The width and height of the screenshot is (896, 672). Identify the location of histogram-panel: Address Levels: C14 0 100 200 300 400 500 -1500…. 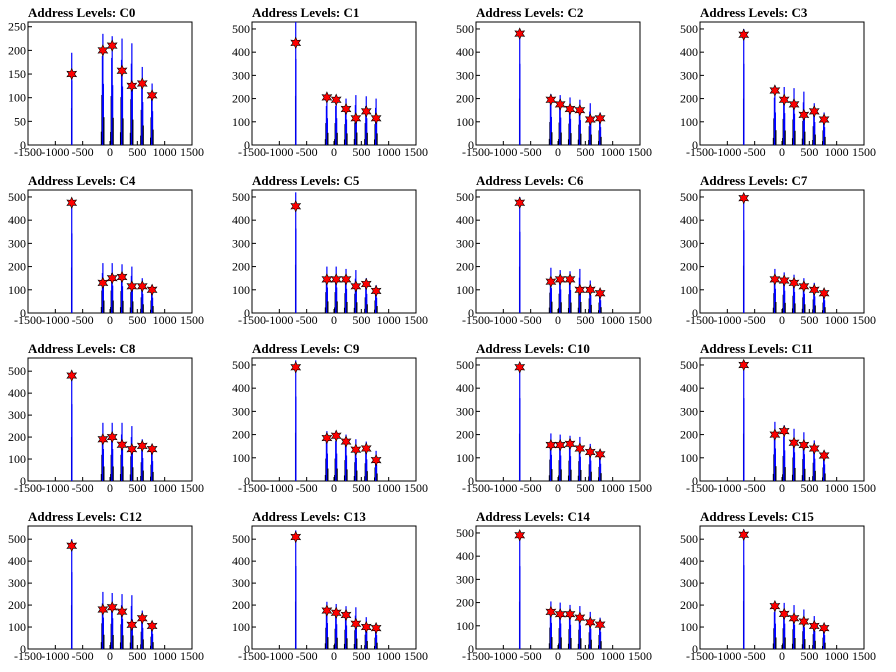
(560, 588).